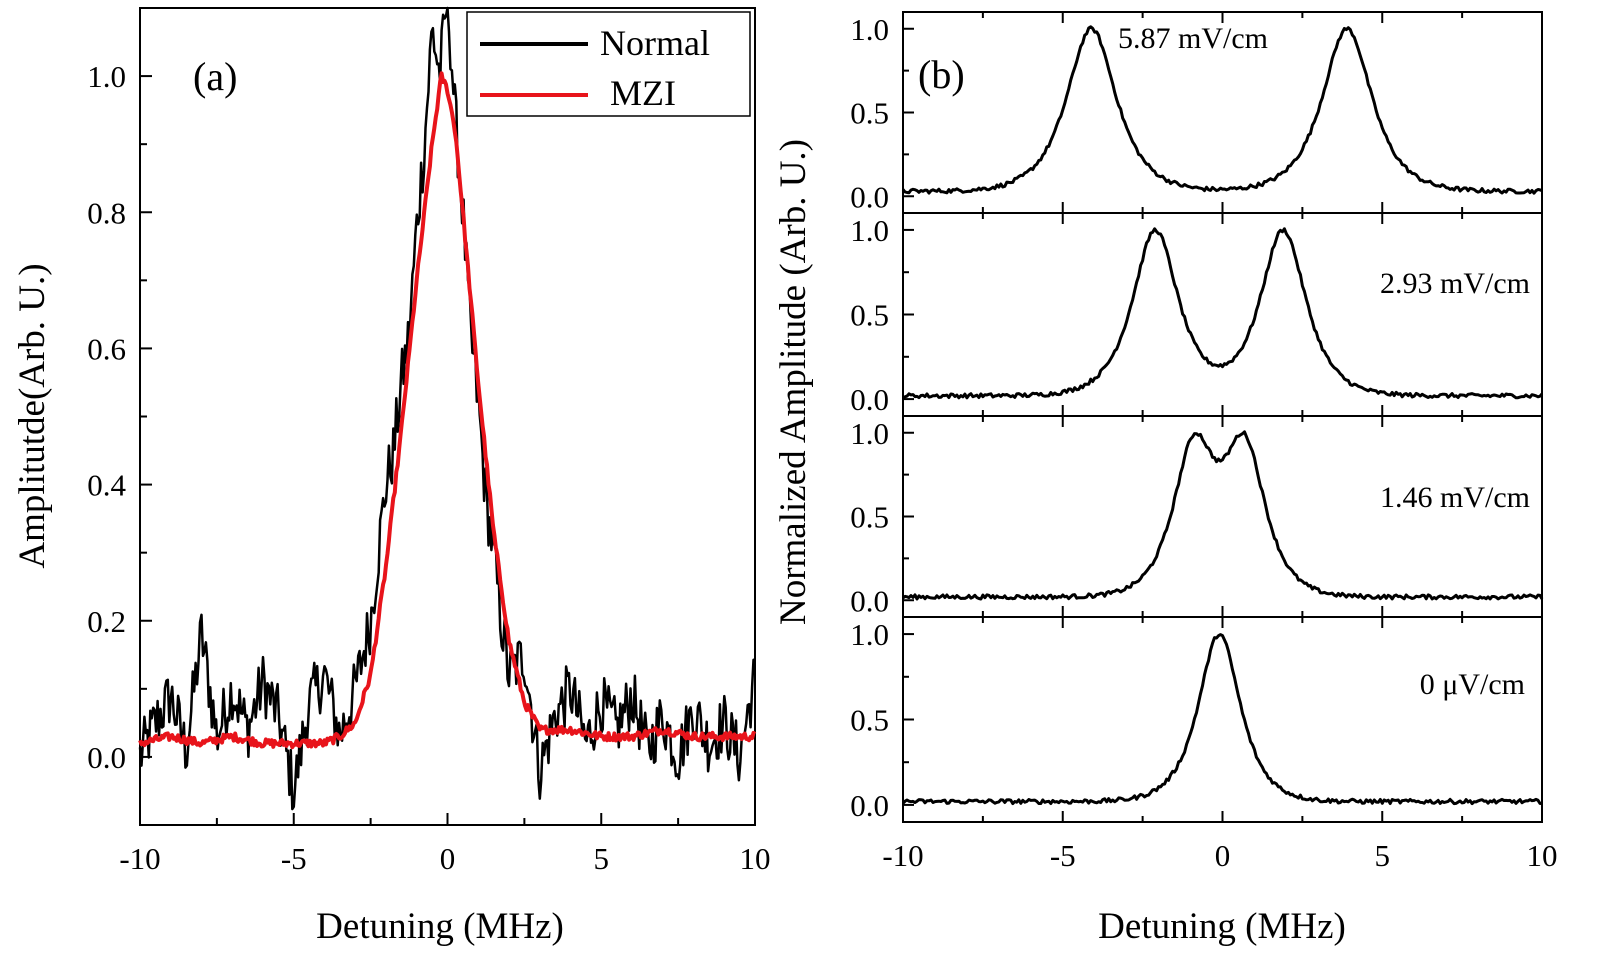 The image size is (1607, 966). I want to click on panel-a-y-tick-label: 0.6, so click(106, 348).